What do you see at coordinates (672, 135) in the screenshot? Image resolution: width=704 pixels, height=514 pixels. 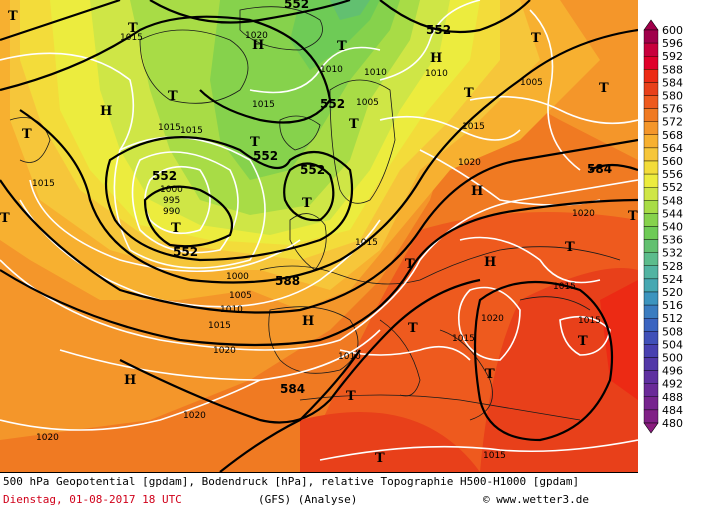 I see `legend-level-label: 568` at bounding box center [672, 135].